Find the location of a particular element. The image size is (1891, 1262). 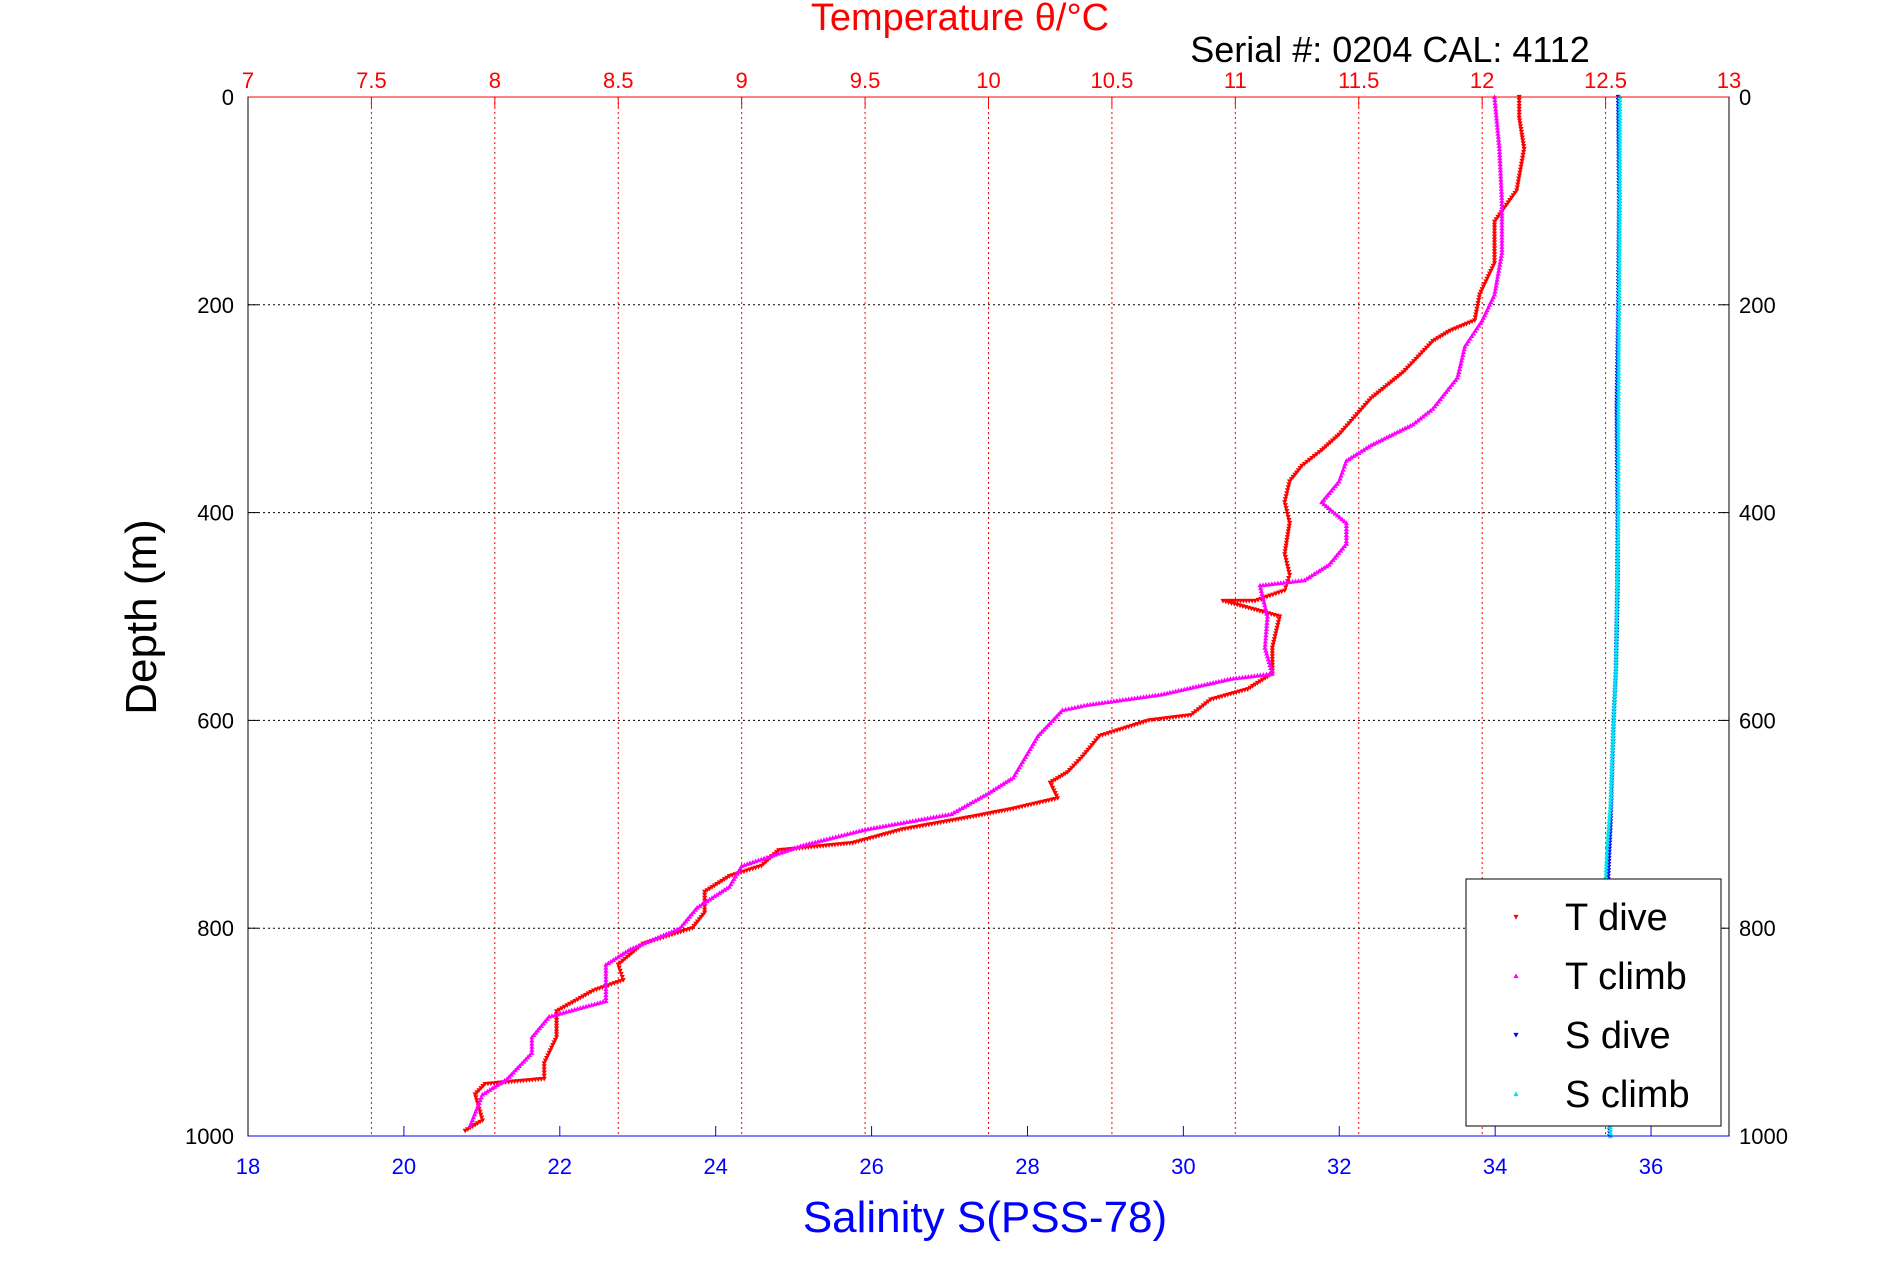

temperature-tick-label: 9 is located at coordinates (742, 80).